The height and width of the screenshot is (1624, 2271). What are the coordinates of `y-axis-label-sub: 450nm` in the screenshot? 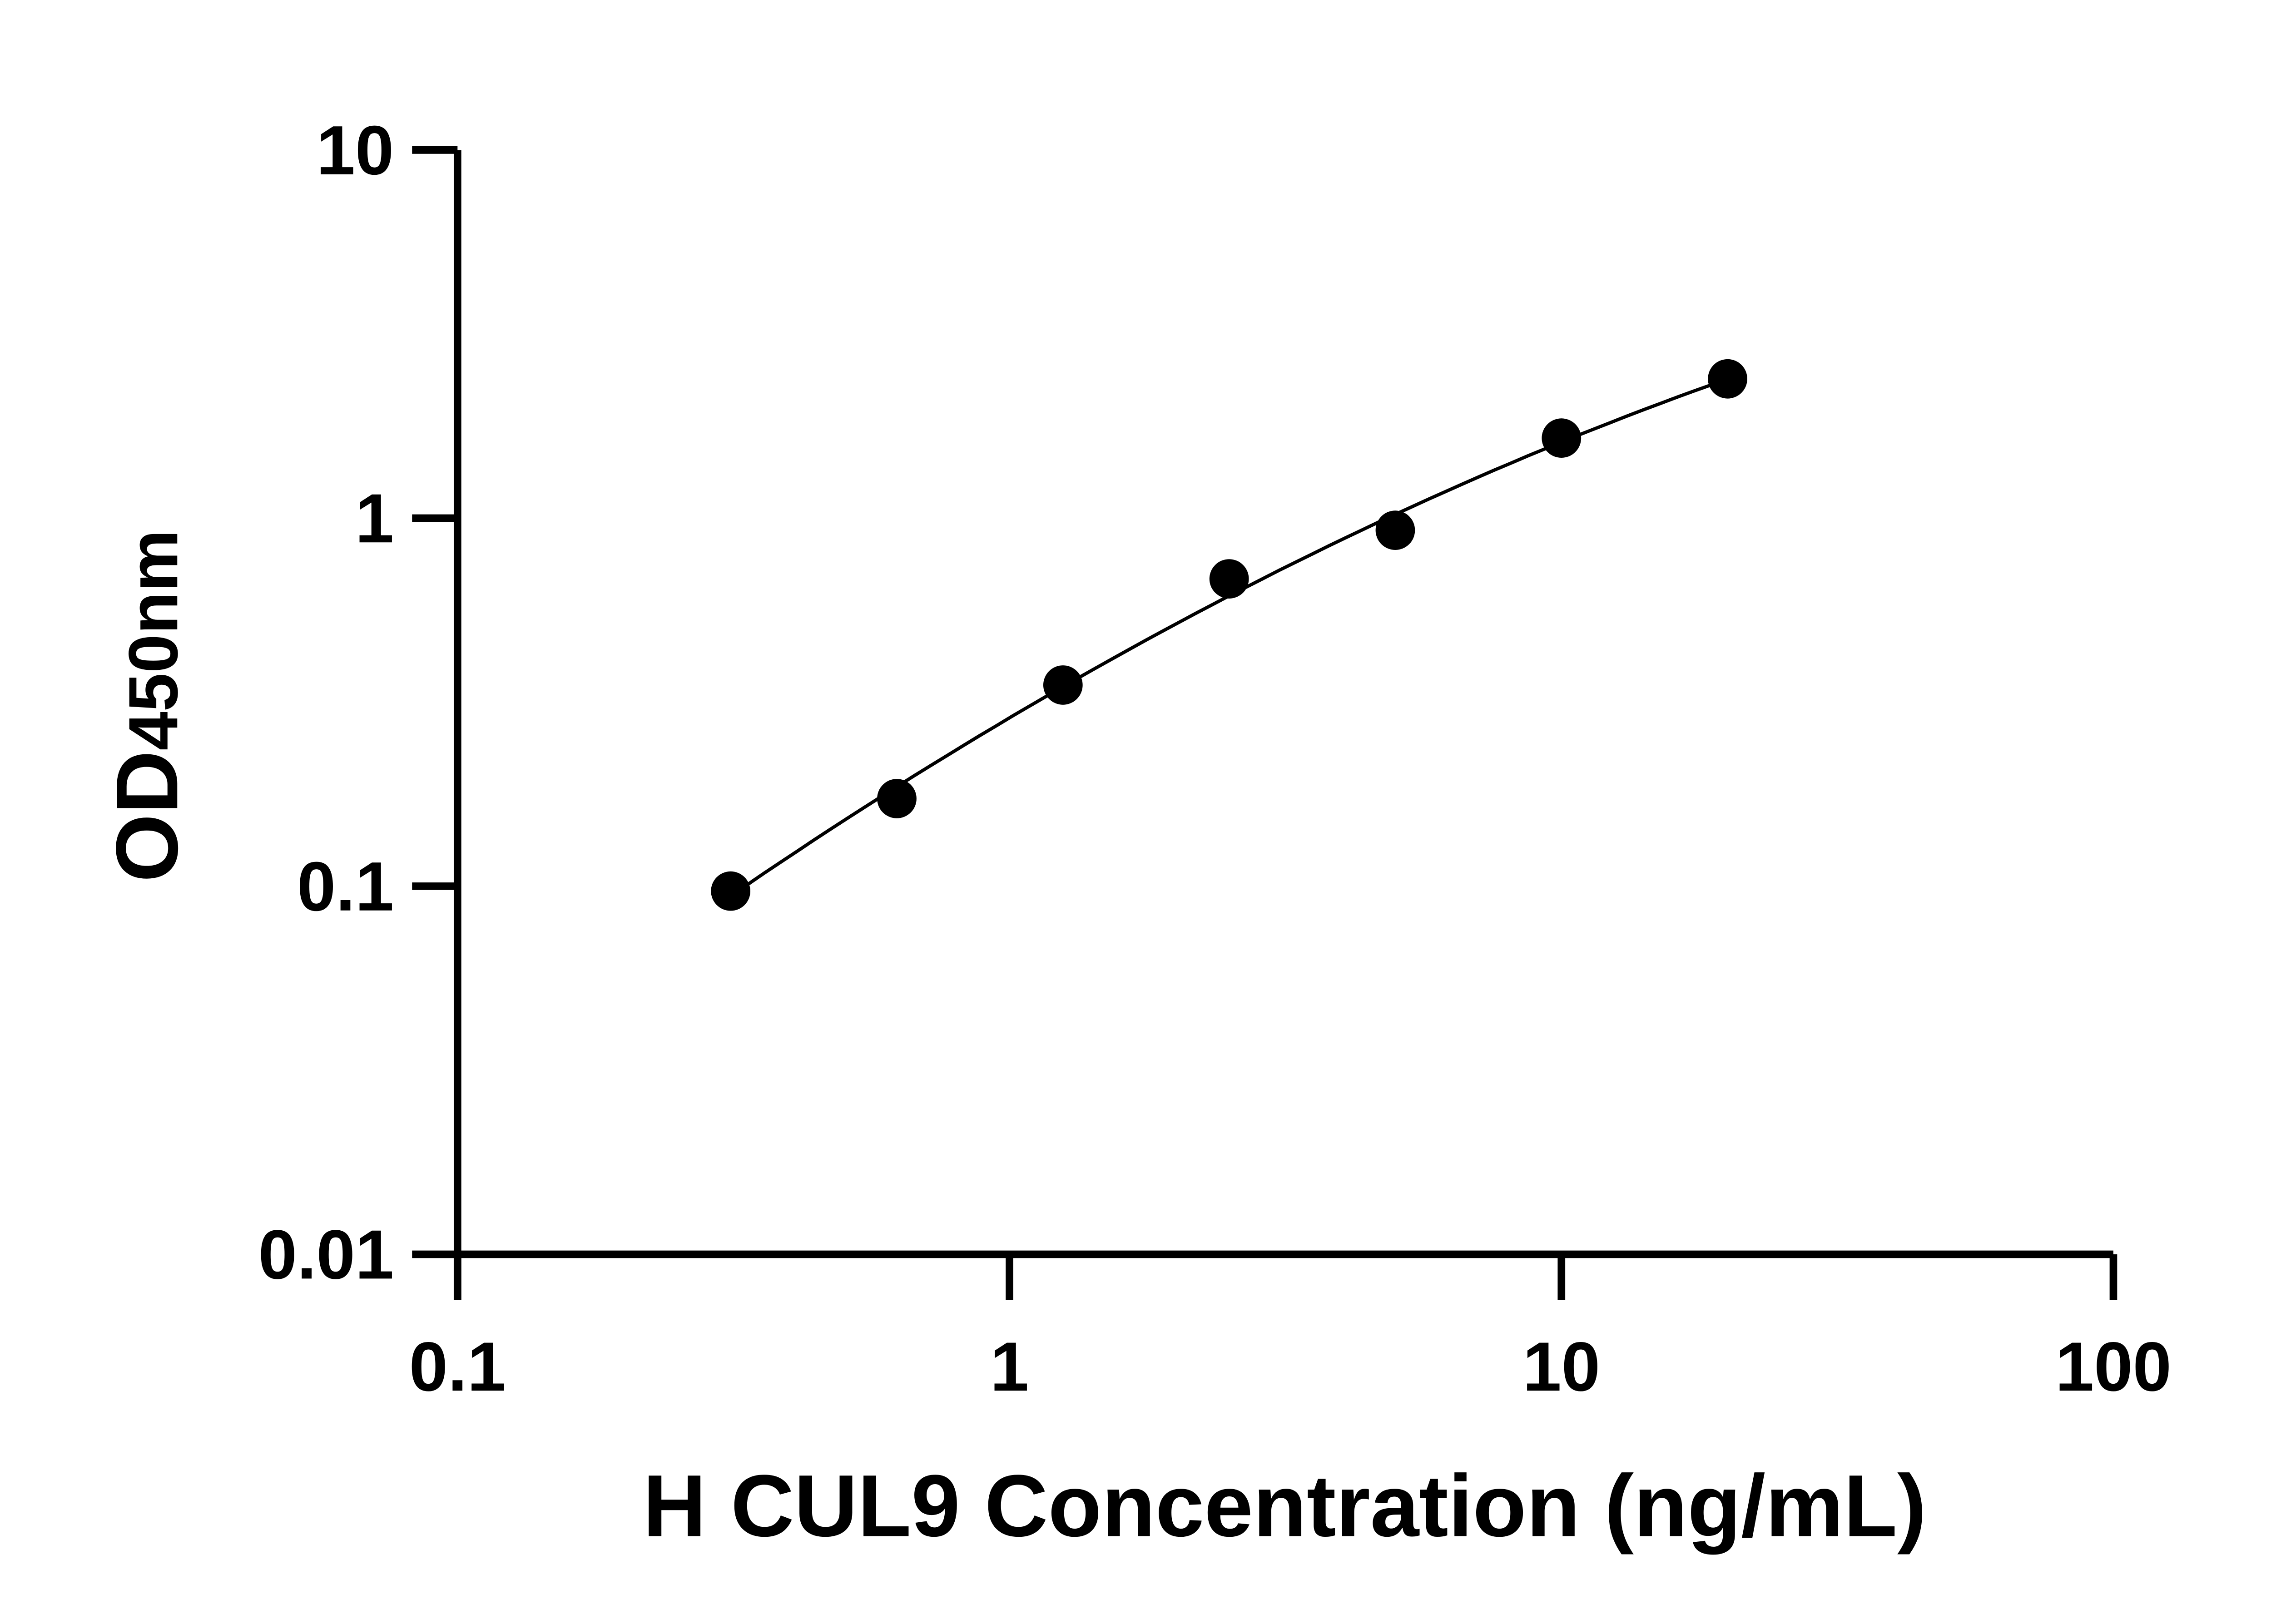 It's located at (153, 640).